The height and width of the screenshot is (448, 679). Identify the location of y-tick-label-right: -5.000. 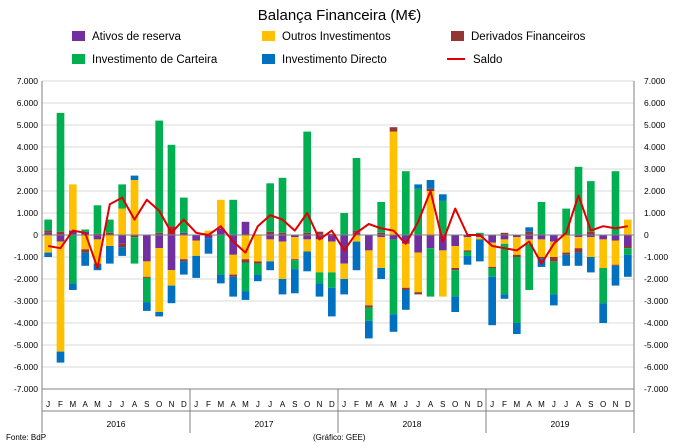
(656, 345).